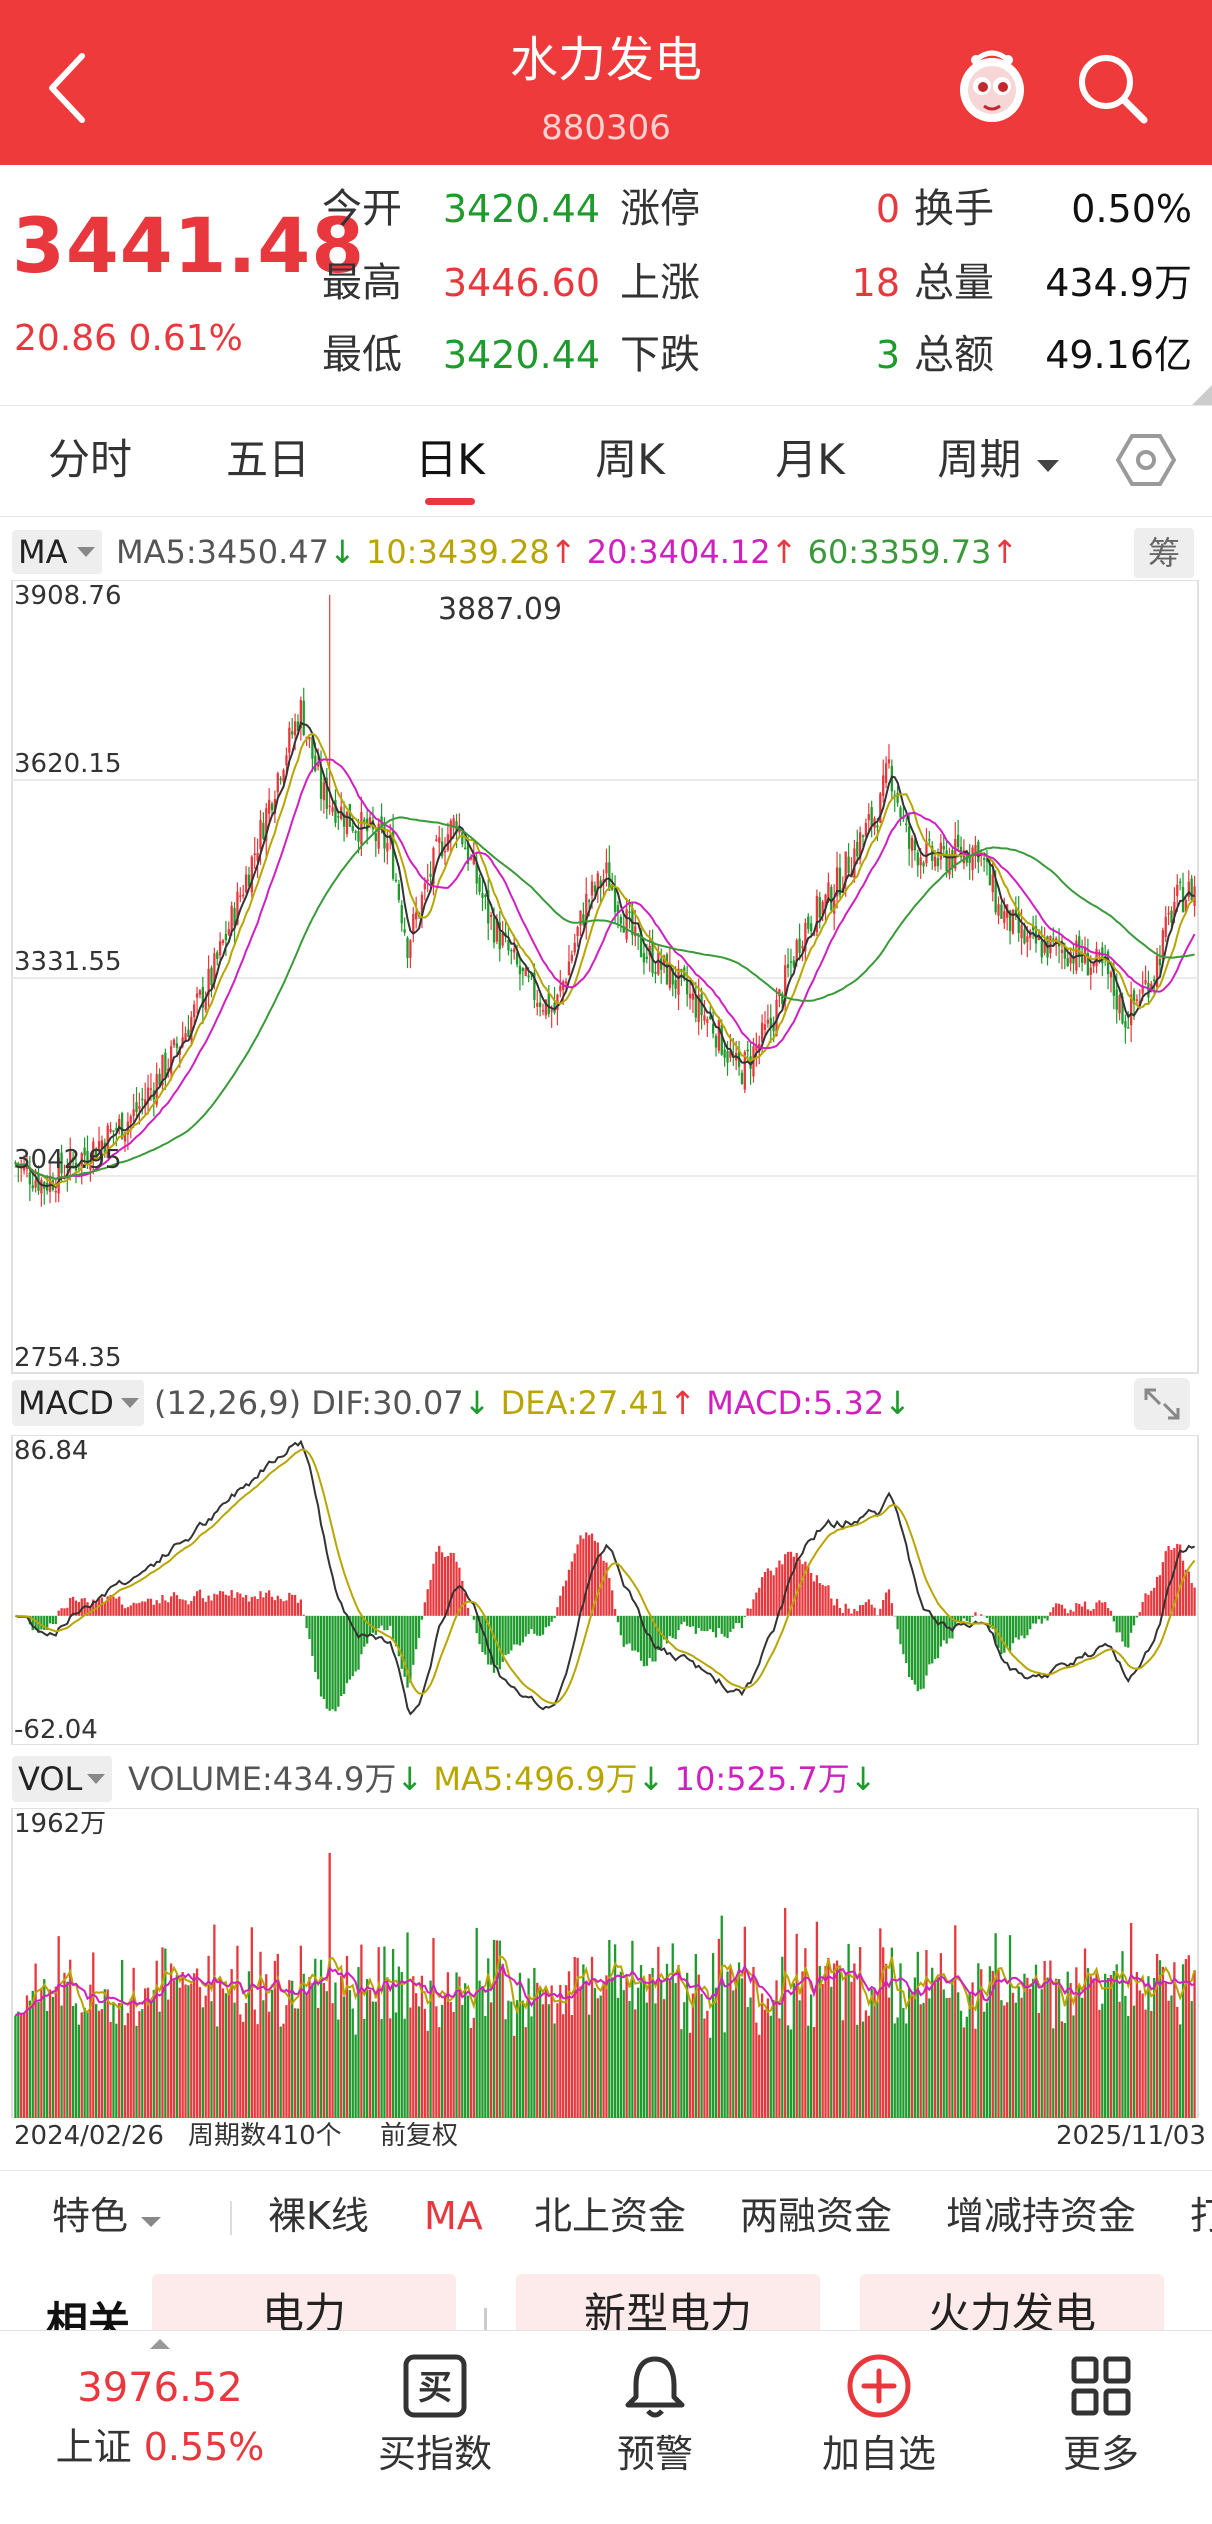 This screenshot has width=1212, height=2524. I want to click on nav-more-label: 更多, so click(1100, 2454).